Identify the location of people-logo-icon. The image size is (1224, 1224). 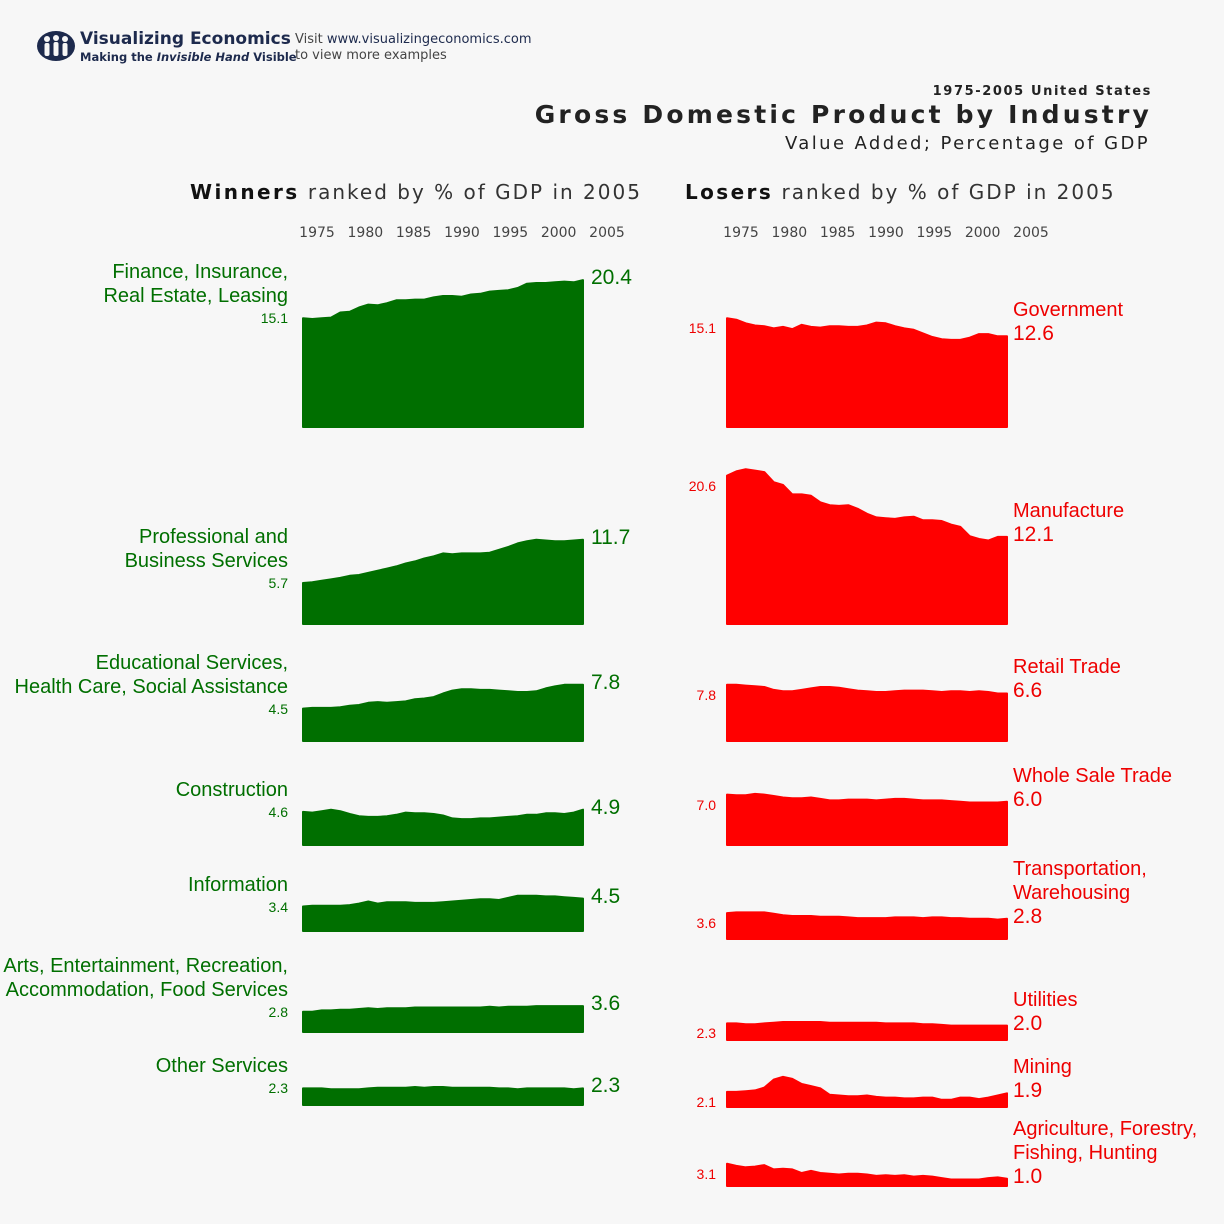
(56, 46).